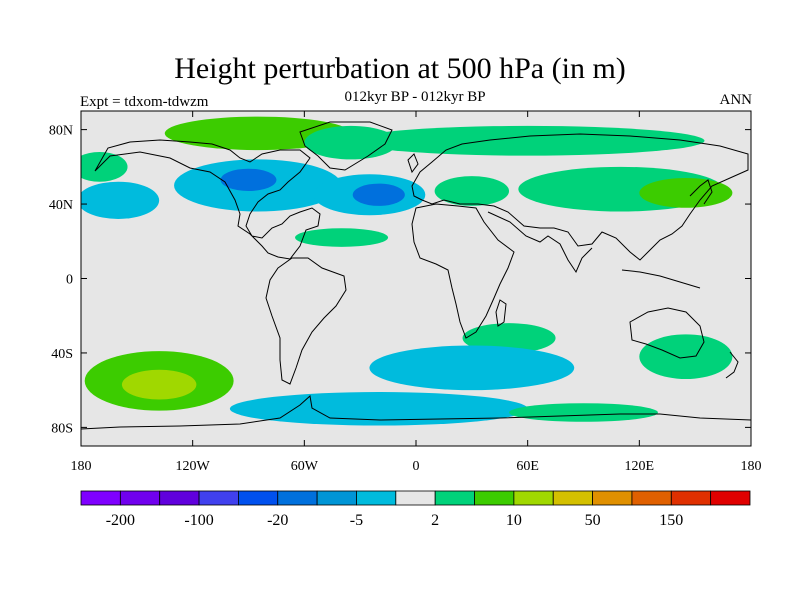 The width and height of the screenshot is (800, 600). Describe the element at coordinates (346, 146) in the screenshot. I see `coast-greenland` at that location.